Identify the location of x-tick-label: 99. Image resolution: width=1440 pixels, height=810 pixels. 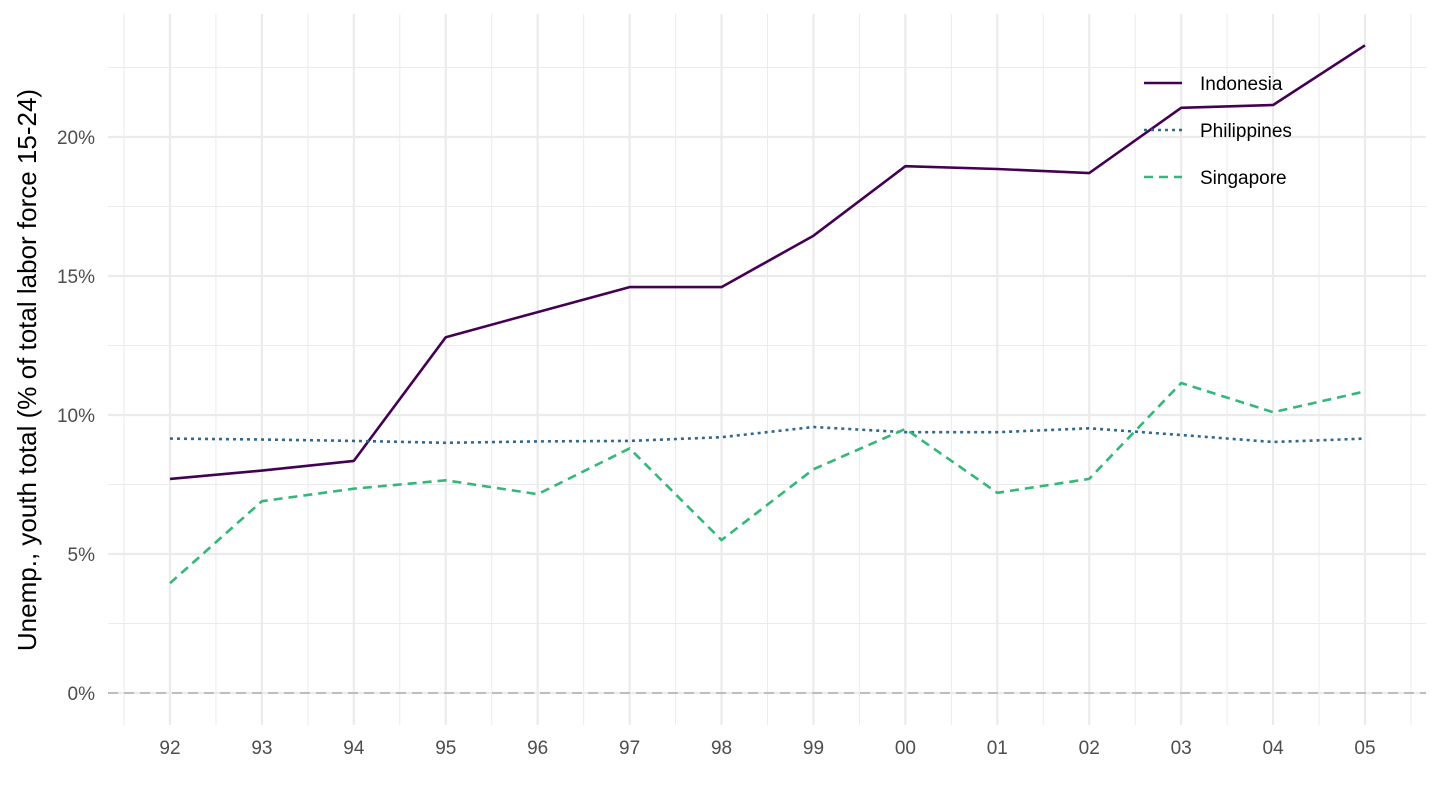
(813, 748).